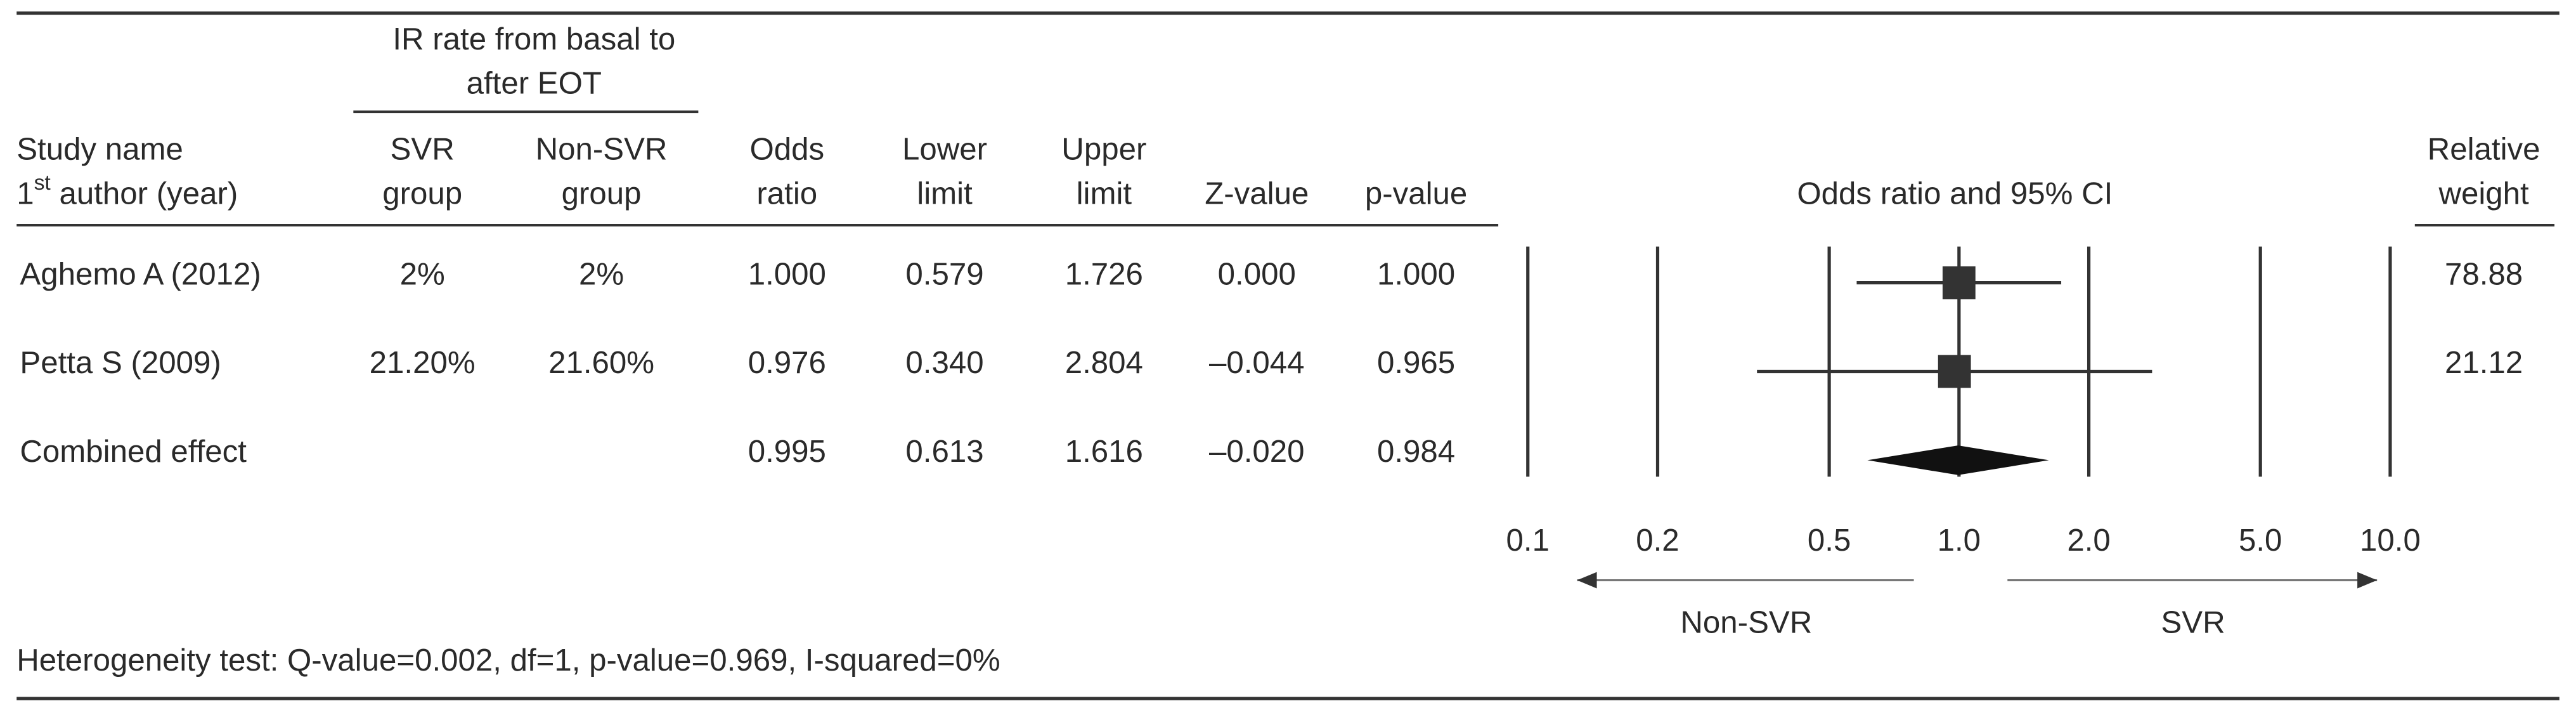  Describe the element at coordinates (2193, 622) in the screenshot. I see `right-direction-label: SVR` at that location.